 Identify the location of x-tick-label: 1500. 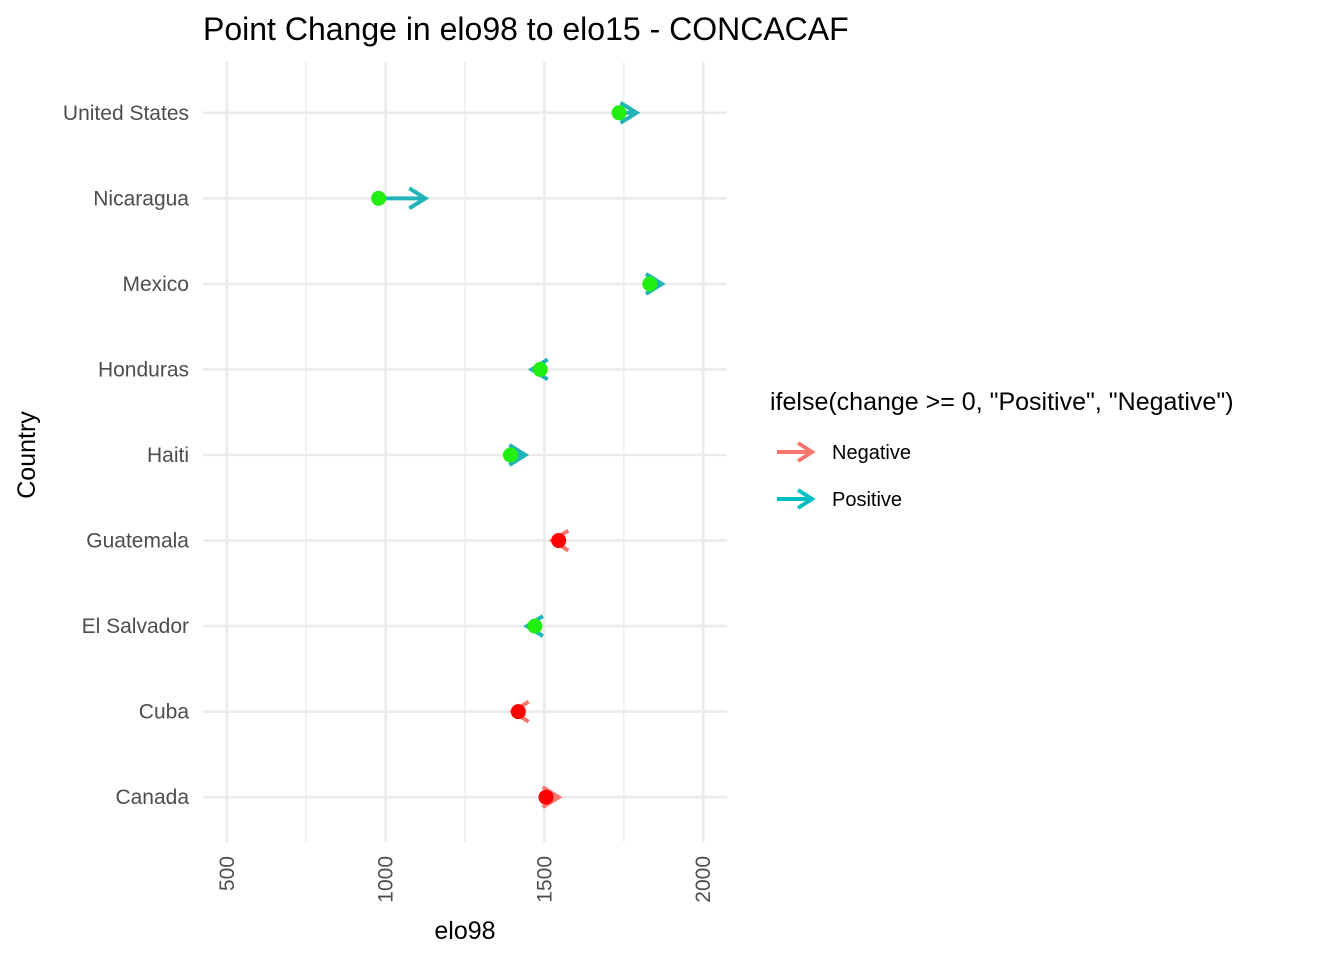
(544, 879).